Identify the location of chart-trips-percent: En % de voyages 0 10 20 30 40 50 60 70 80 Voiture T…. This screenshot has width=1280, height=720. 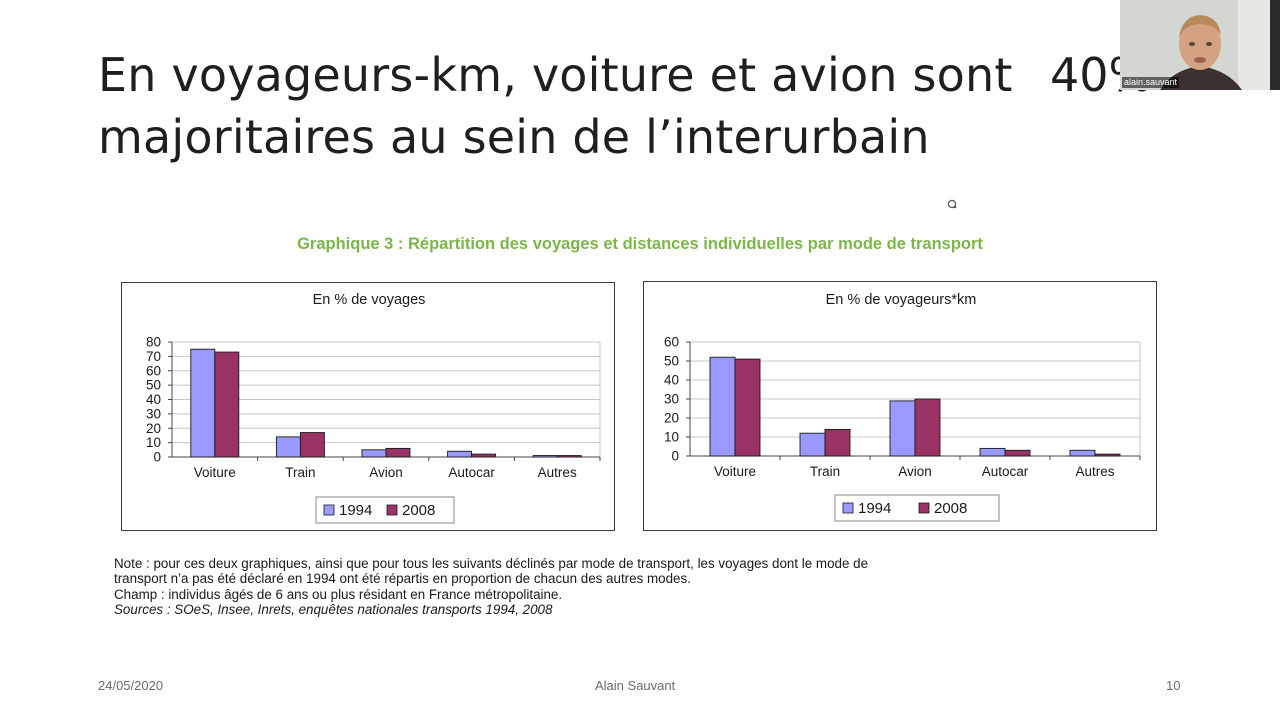
(368, 406).